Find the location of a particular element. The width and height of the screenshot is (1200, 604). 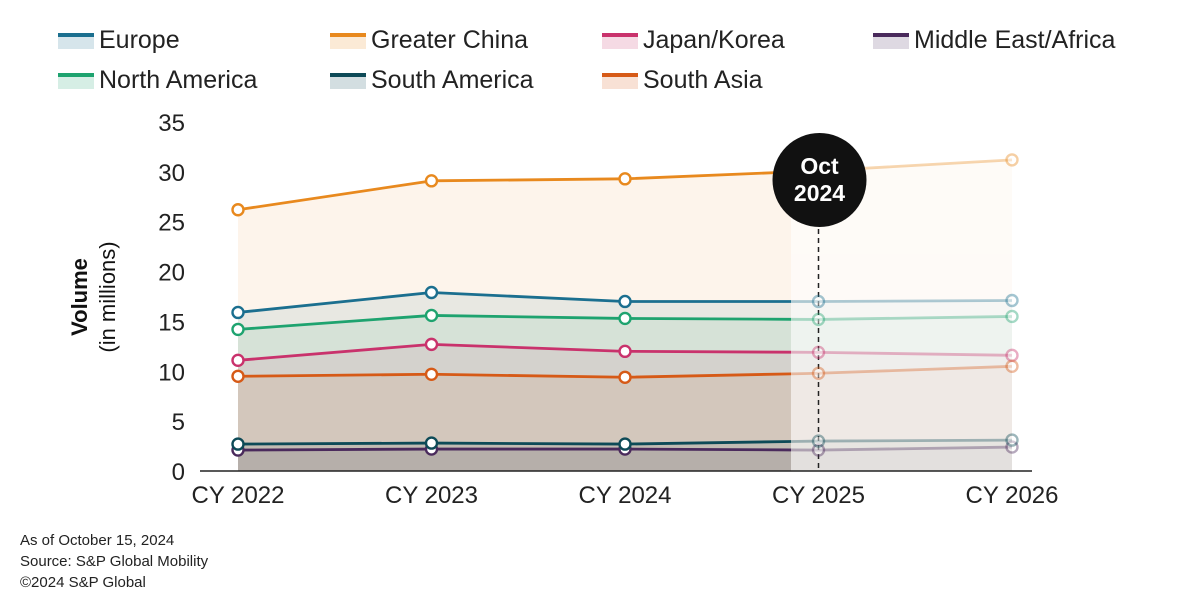

y-tick-label: 5 is located at coordinates (178, 422).